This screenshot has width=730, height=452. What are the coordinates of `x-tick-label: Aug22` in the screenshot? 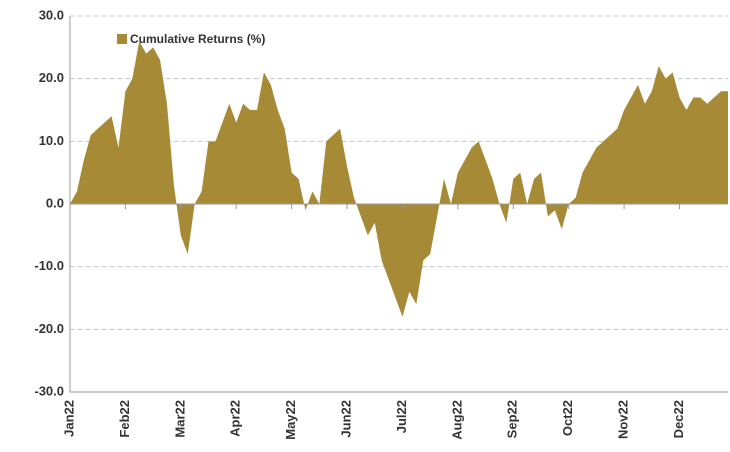 It's located at (456, 420).